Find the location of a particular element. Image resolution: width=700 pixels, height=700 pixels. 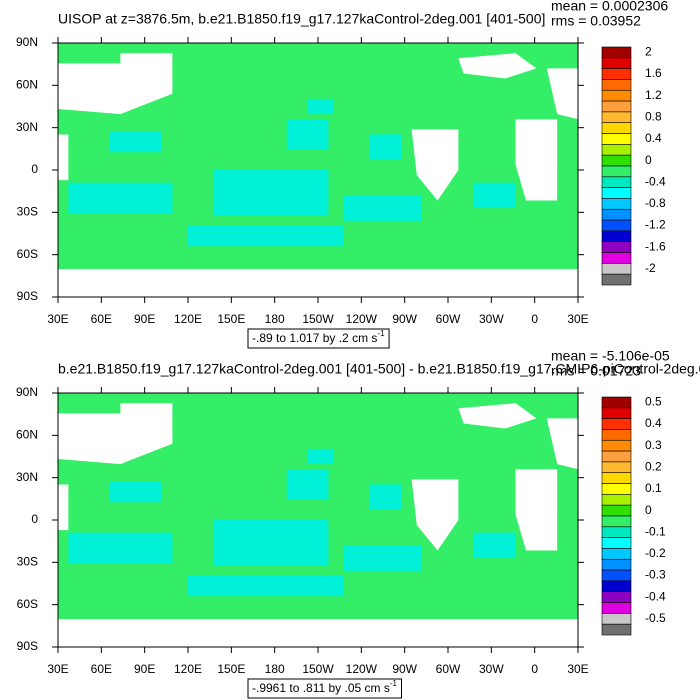

colorbar-label: -2 is located at coordinates (650, 268).